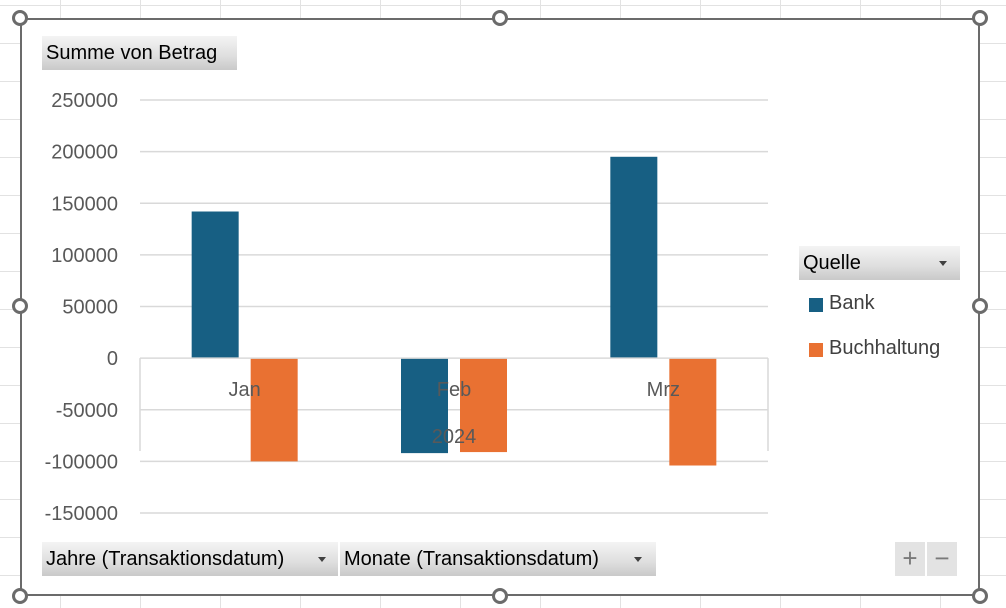 The height and width of the screenshot is (608, 1006). What do you see at coordinates (90, 308) in the screenshot?
I see `y-tick-label: 50000` at bounding box center [90, 308].